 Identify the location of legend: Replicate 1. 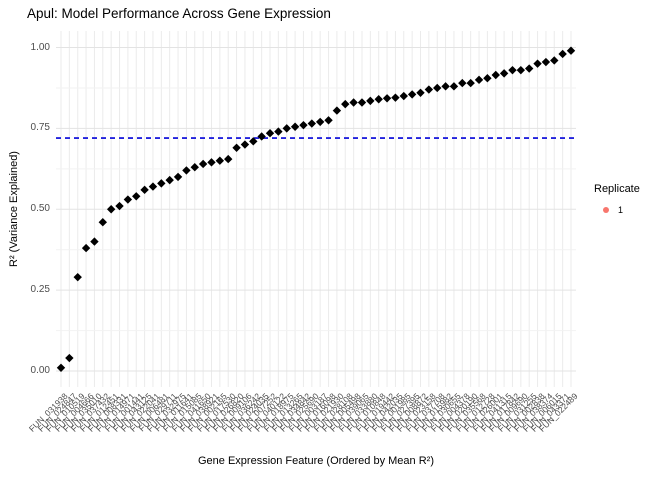
(617, 199).